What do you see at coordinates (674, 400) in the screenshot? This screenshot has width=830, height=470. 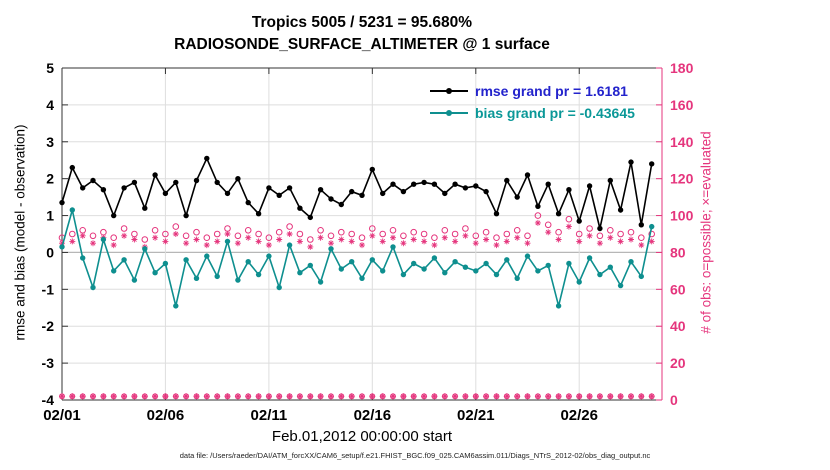 I see `right-tick-label: 0` at bounding box center [674, 400].